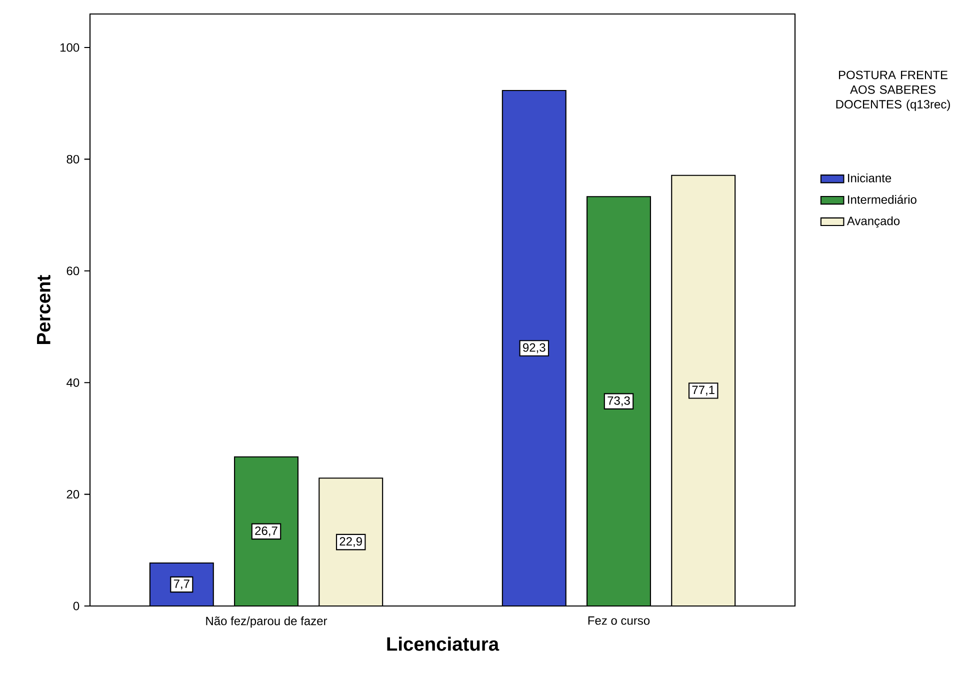 This screenshot has width=978, height=675. Describe the element at coordinates (619, 620) in the screenshot. I see `x-tick-label: Fez o curso` at that location.